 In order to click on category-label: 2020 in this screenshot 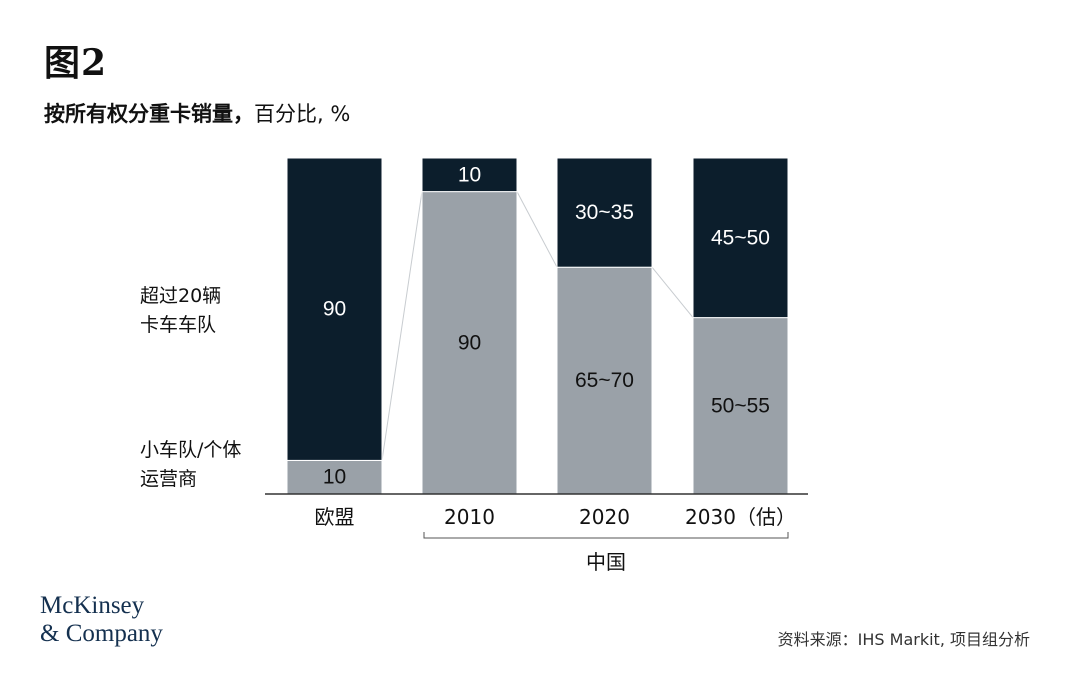, I will do `click(604, 517)`.